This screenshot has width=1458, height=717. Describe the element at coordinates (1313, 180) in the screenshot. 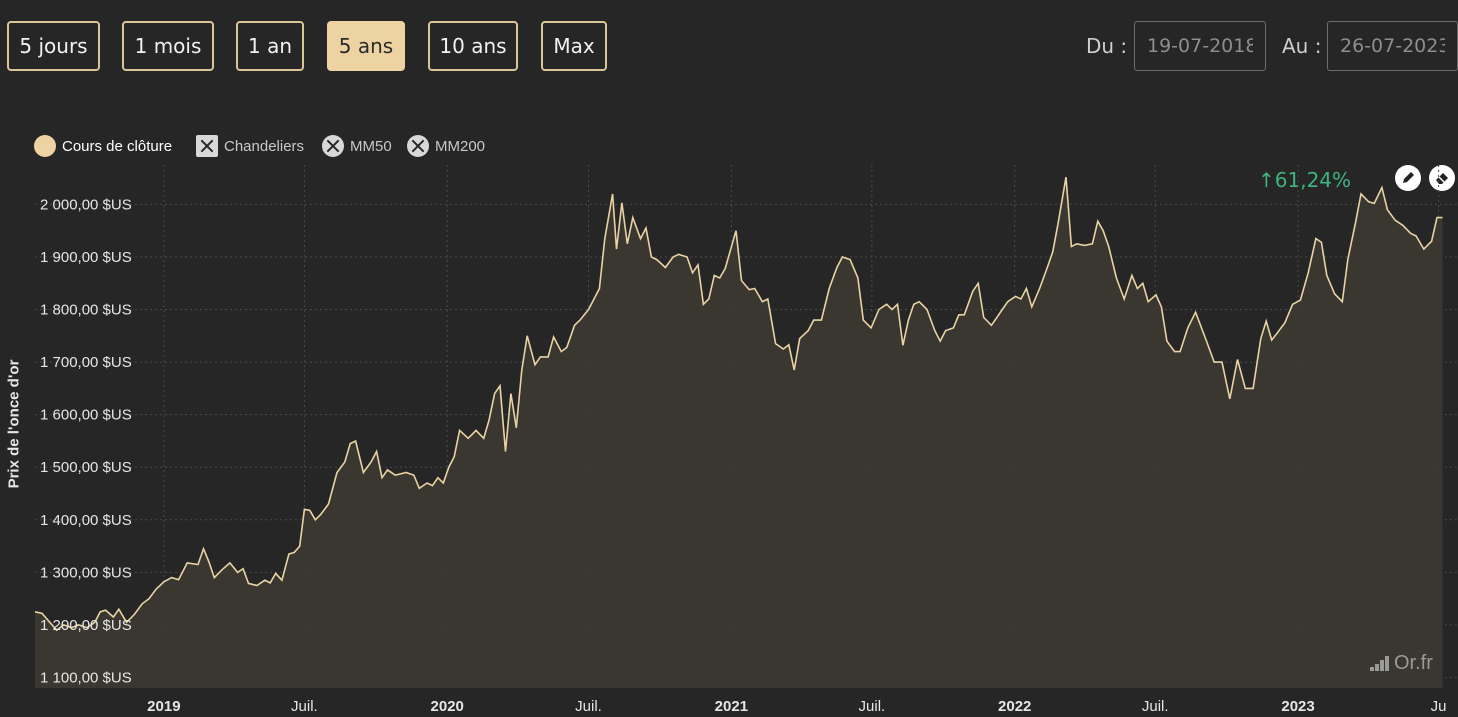

I see `performance-value: 61,24%` at that location.